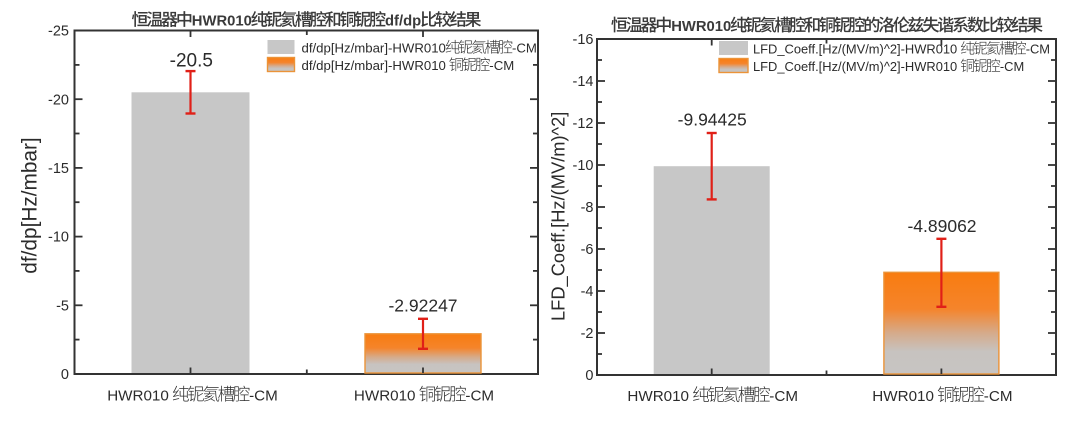 The height and width of the screenshot is (421, 1073). What do you see at coordinates (559, 216) in the screenshot?
I see `svg-text: LFD_Coeff.[Hz/(MV/m)^2]` at bounding box center [559, 216].